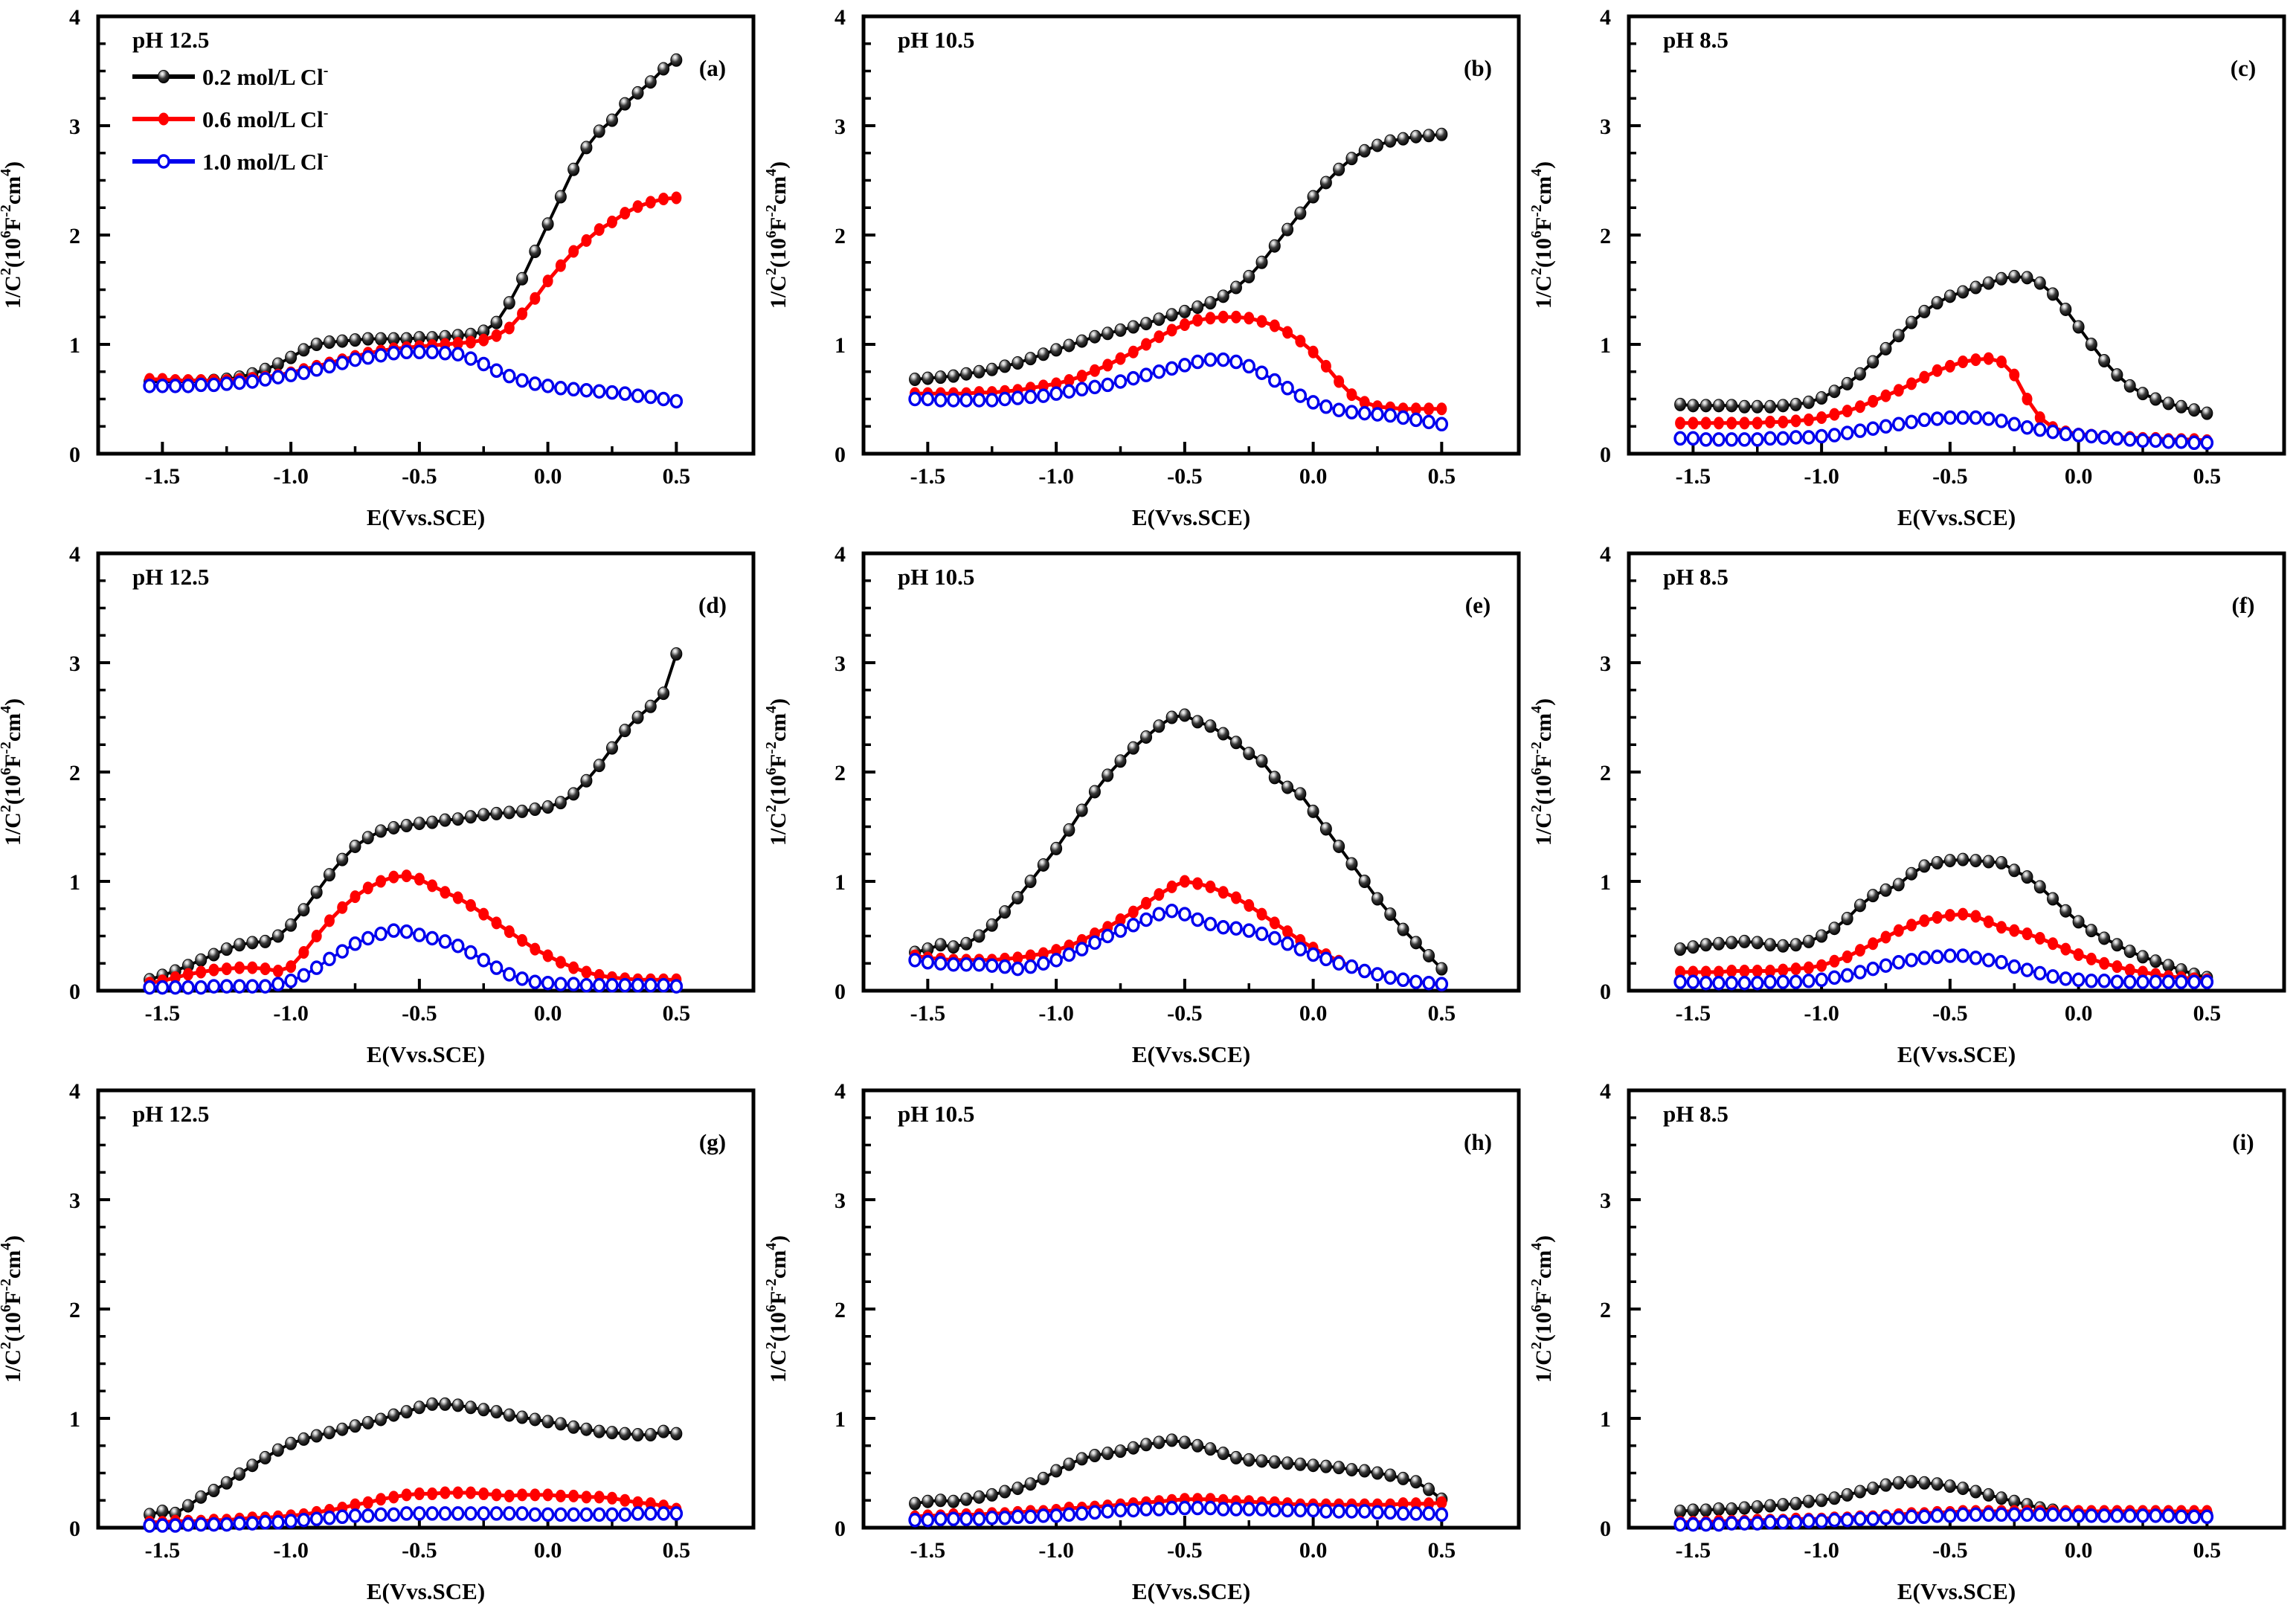  I want to click on series-c02-line, so click(1943, 344).